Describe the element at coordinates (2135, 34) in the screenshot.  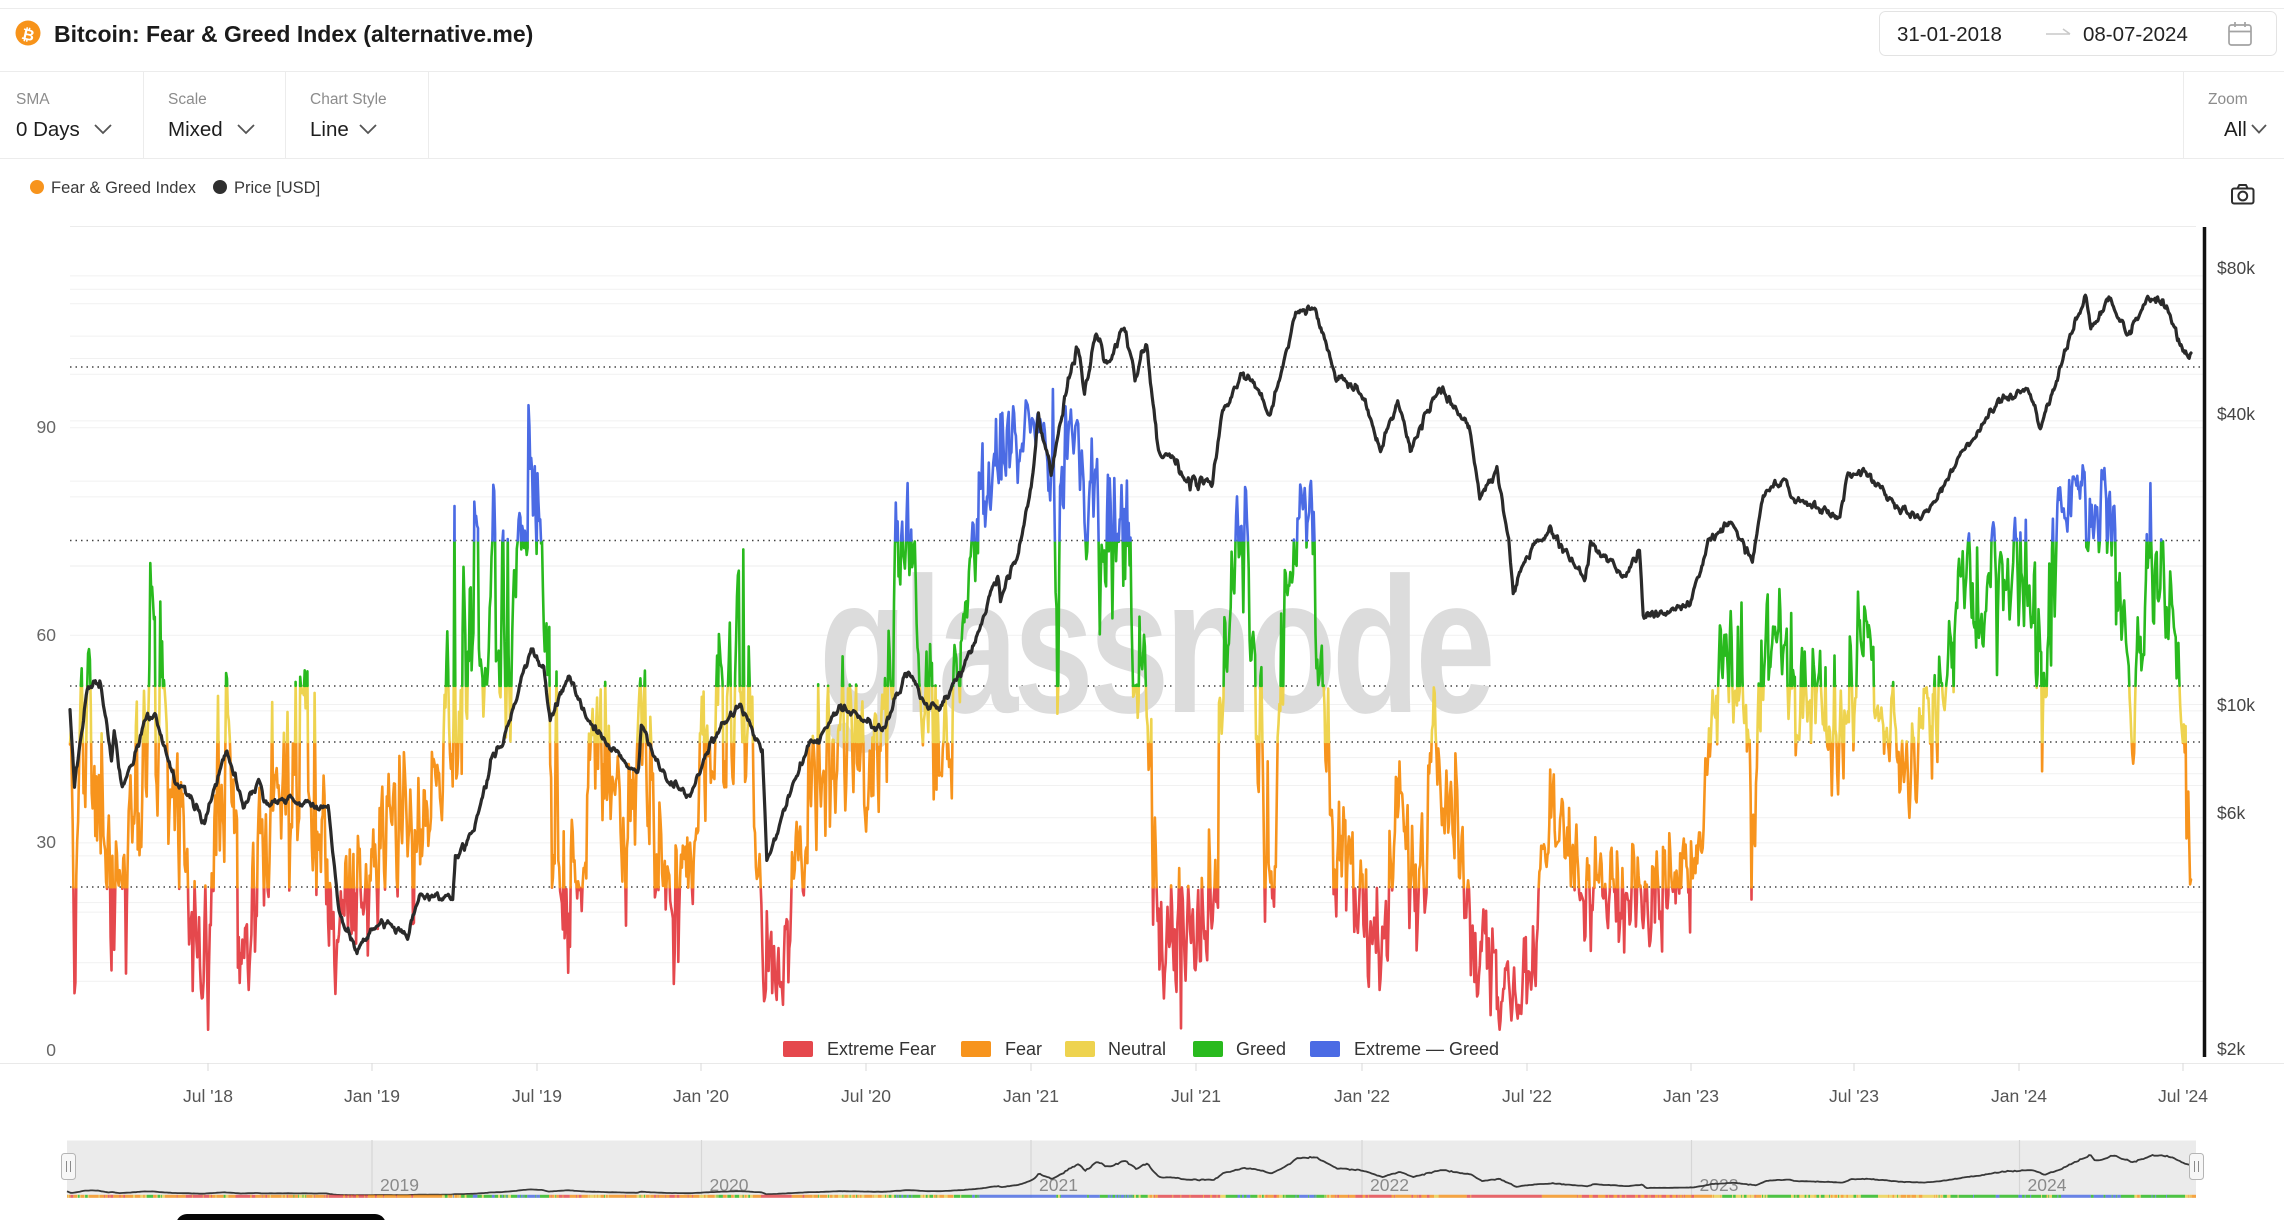
I see `svg-text: 08-07-2024` at that location.